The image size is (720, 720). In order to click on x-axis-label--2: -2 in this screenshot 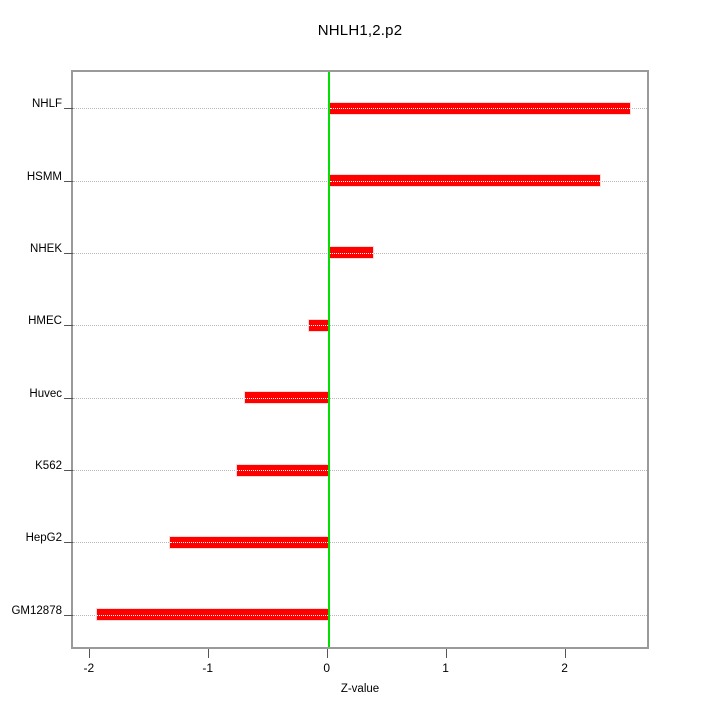, I will do `click(89, 668)`.